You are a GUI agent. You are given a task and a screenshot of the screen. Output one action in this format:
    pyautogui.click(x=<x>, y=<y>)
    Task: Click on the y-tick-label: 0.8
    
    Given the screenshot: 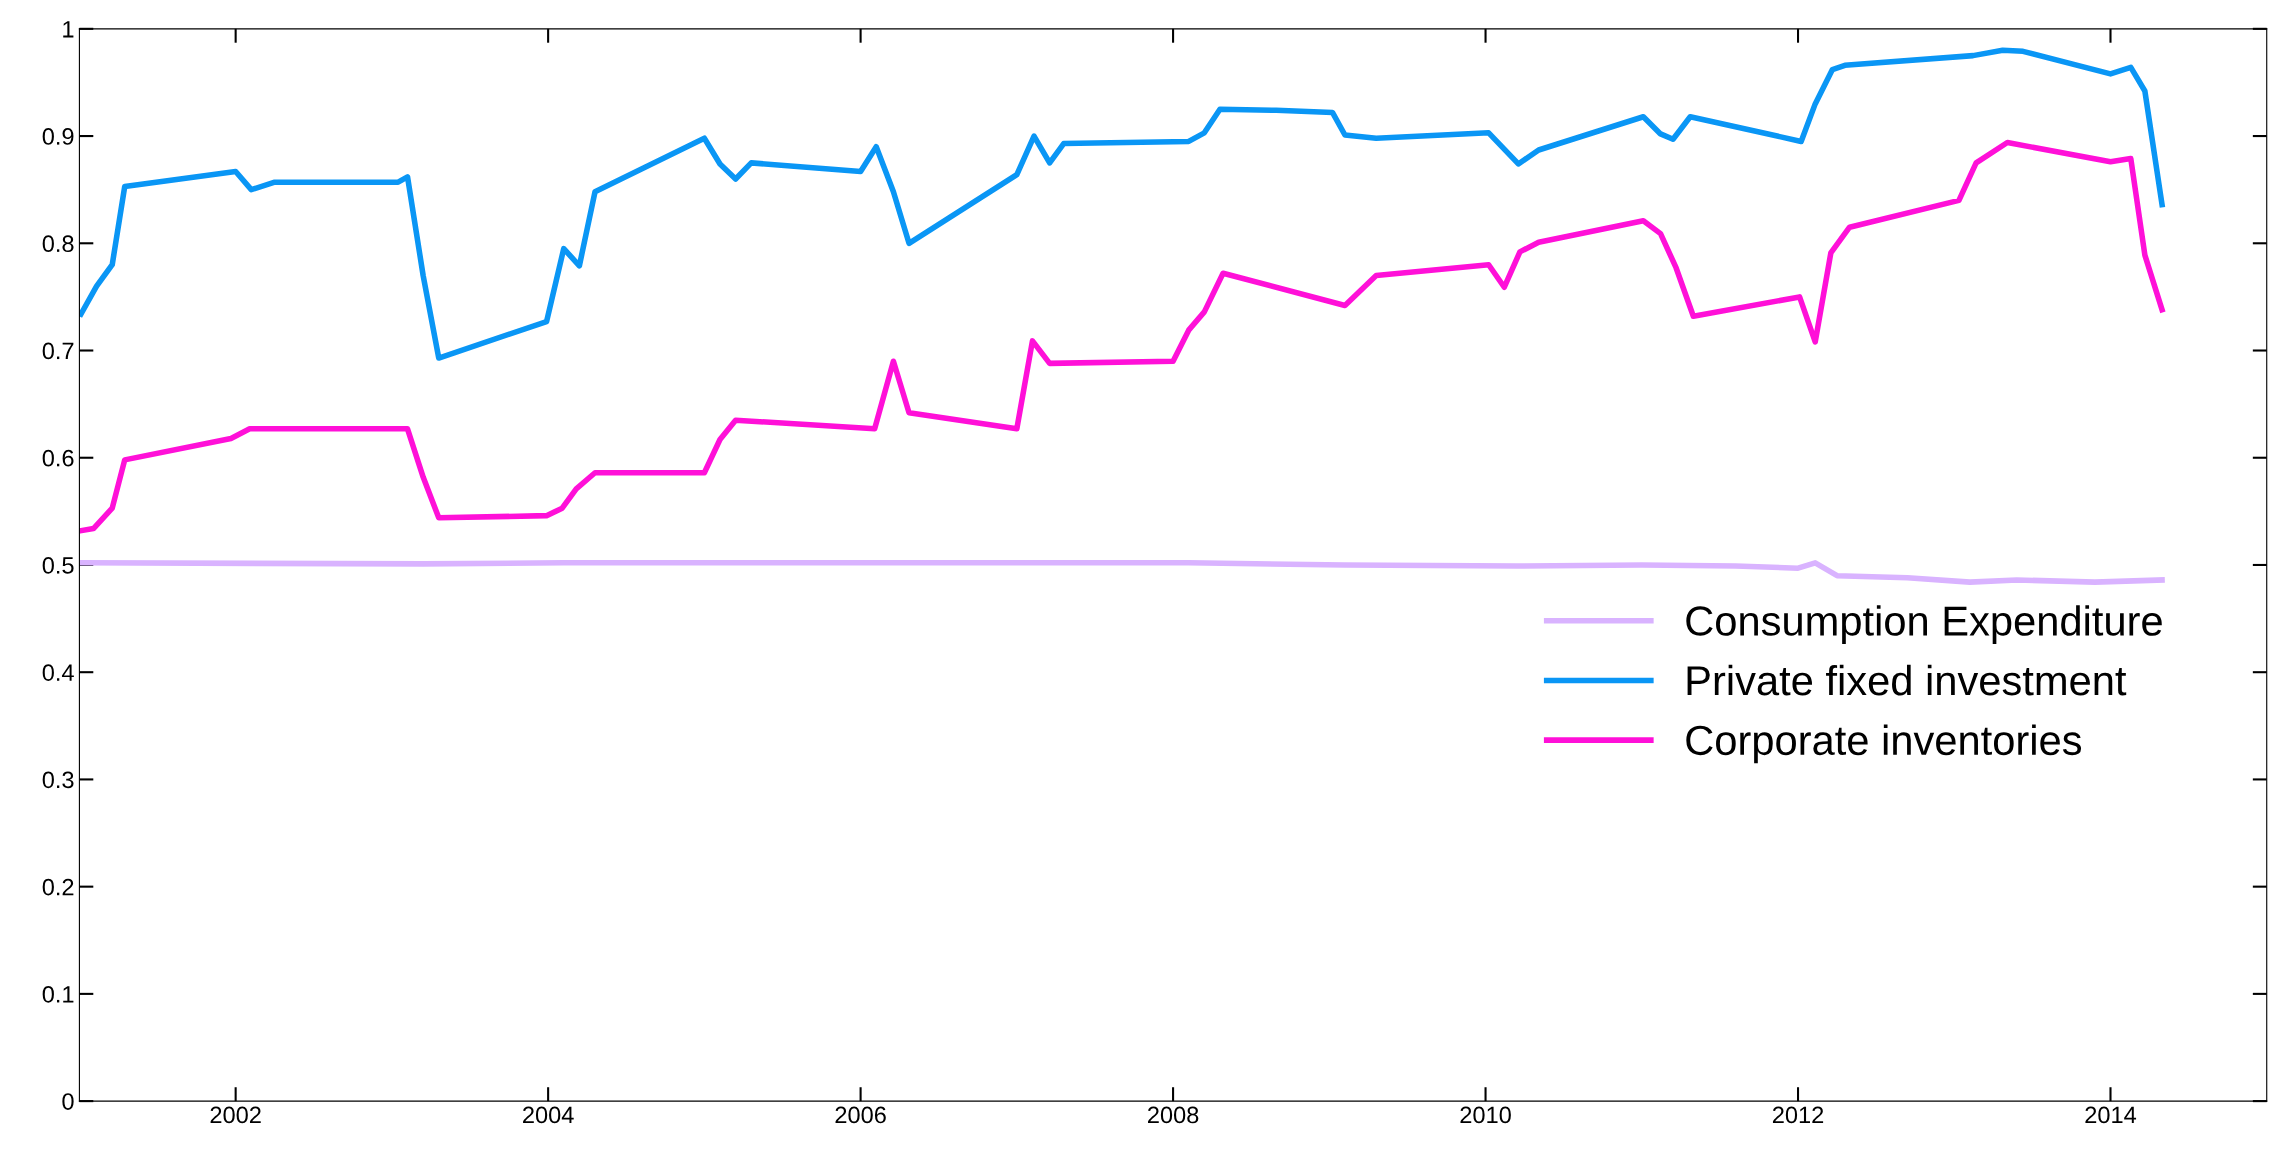 What is the action you would take?
    pyautogui.click(x=58, y=244)
    